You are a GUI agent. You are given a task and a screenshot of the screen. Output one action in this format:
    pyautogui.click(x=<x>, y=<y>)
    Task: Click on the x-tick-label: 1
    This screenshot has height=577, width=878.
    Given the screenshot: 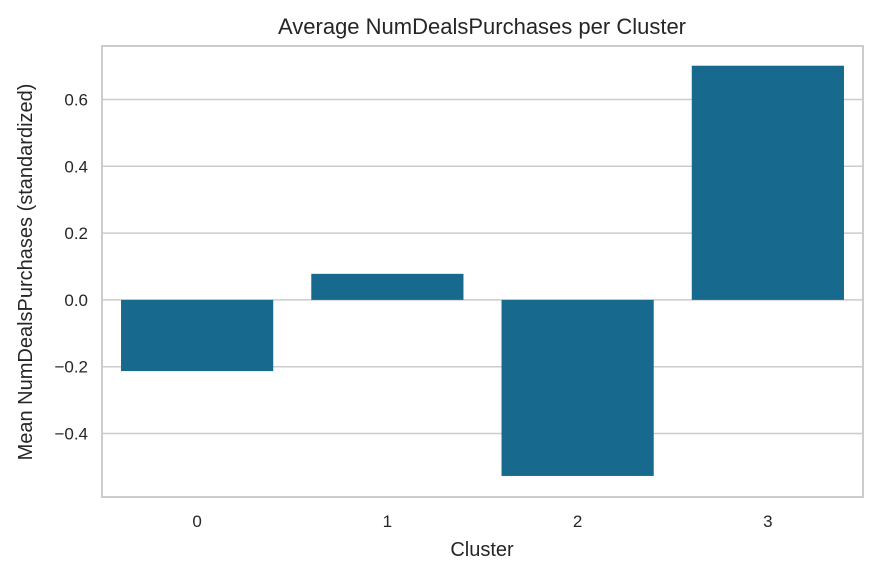 What is the action you would take?
    pyautogui.click(x=387, y=521)
    